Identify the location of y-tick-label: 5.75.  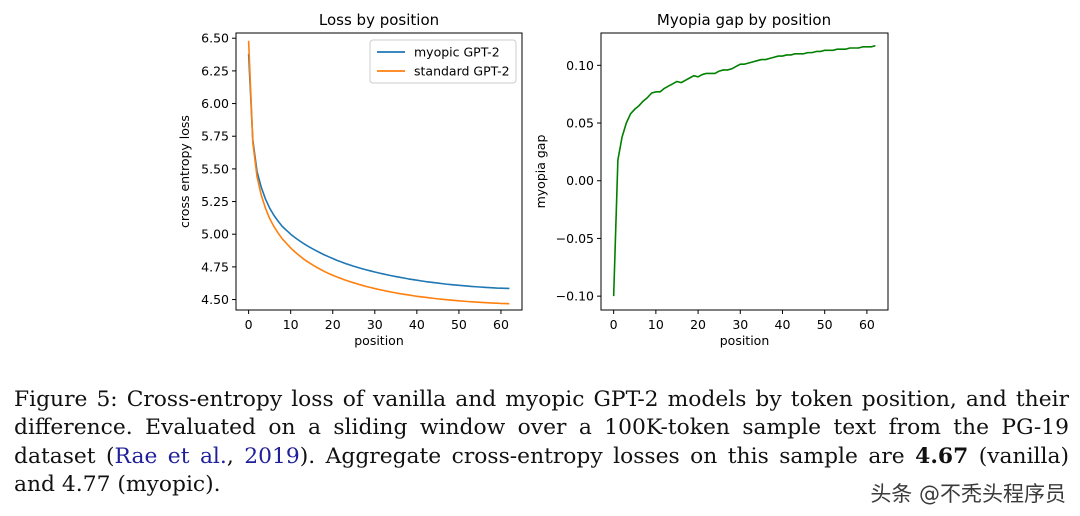
(215, 136).